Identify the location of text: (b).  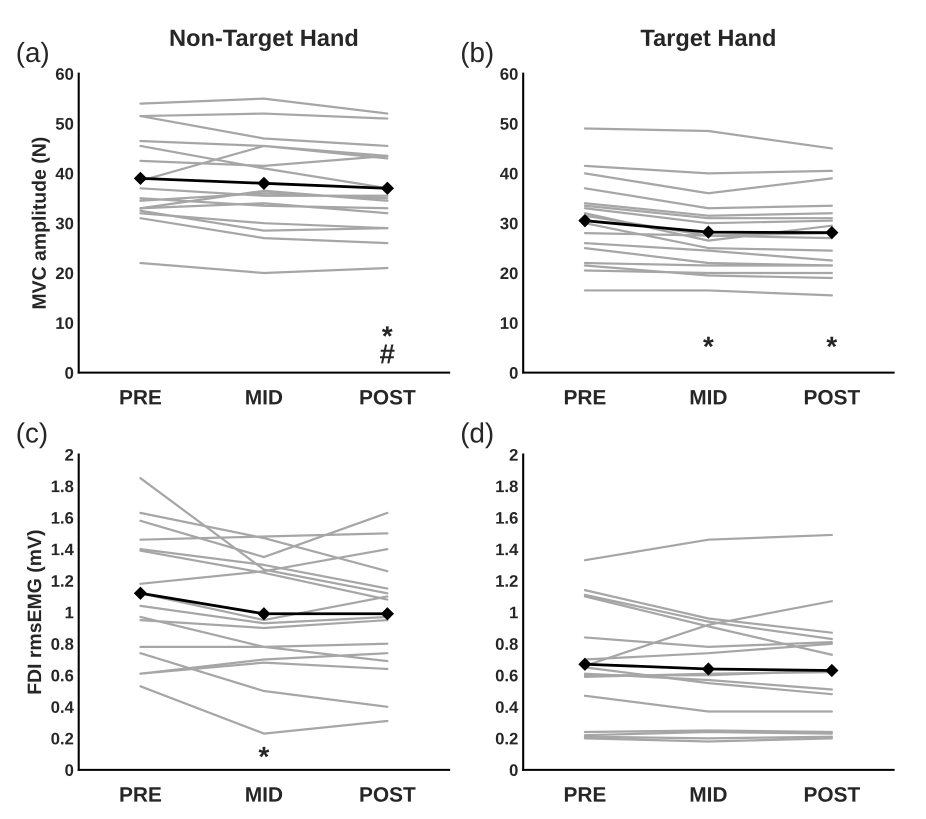
(477, 55).